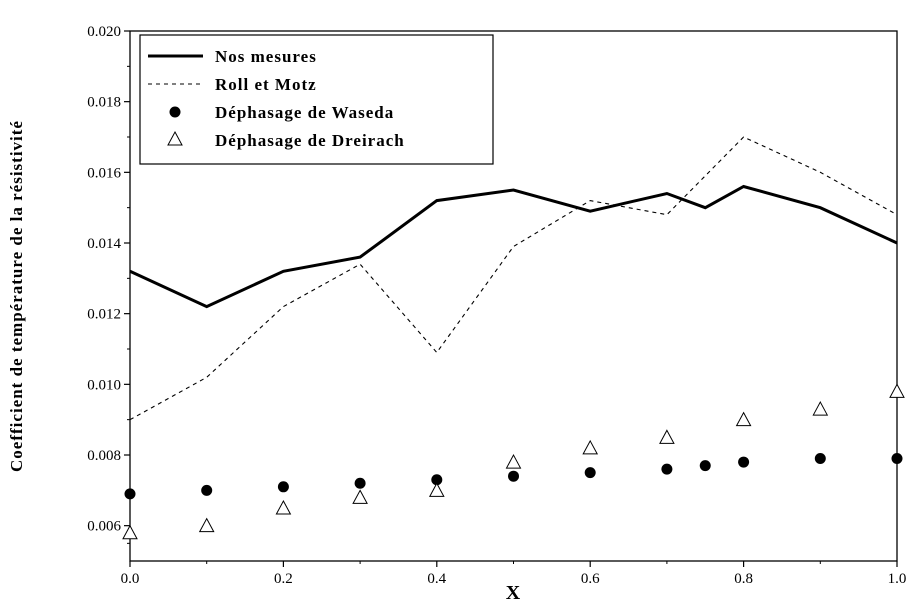  Describe the element at coordinates (304, 112) in the screenshot. I see `legend-label-waseda: Déphasage de Waseda` at that location.